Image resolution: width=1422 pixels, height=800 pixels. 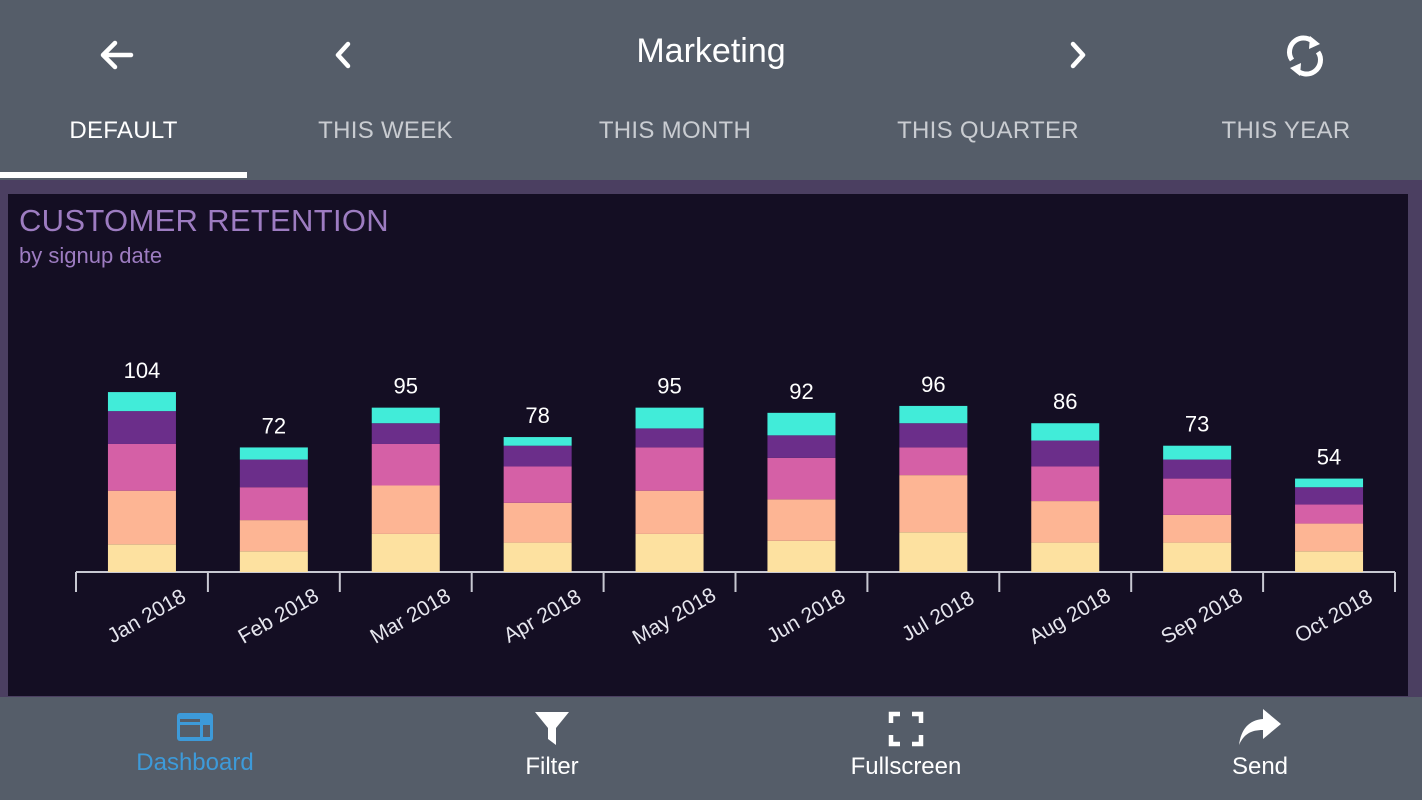 I want to click on tab-this-month: THIS MONTH, so click(x=675, y=130).